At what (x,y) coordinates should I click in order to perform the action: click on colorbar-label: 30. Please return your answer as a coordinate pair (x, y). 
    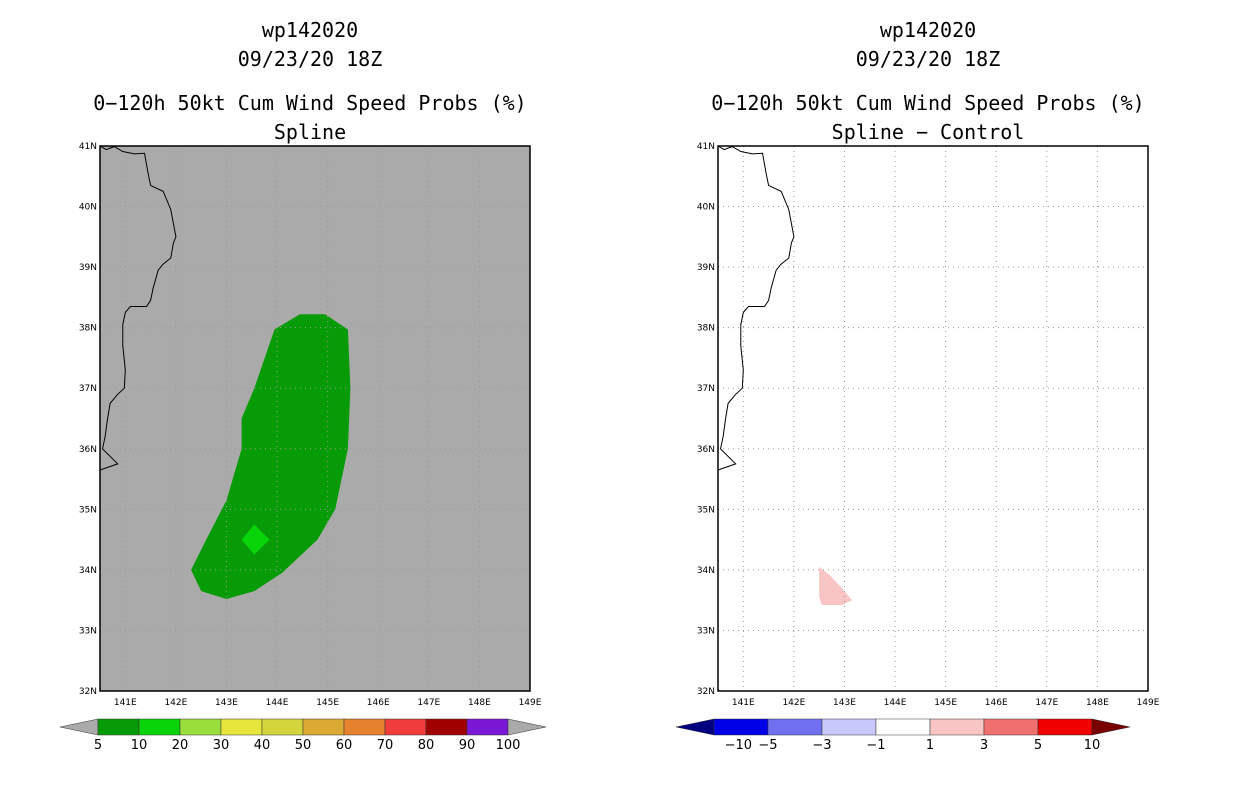
    Looking at the image, I should click on (221, 745).